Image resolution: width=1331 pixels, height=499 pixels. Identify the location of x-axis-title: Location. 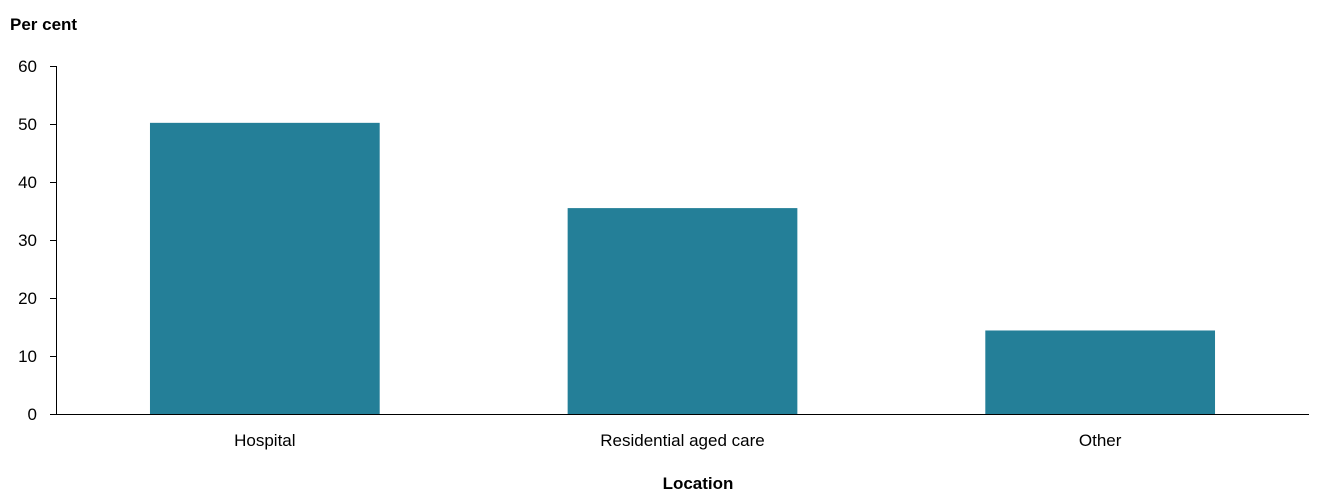
(698, 483).